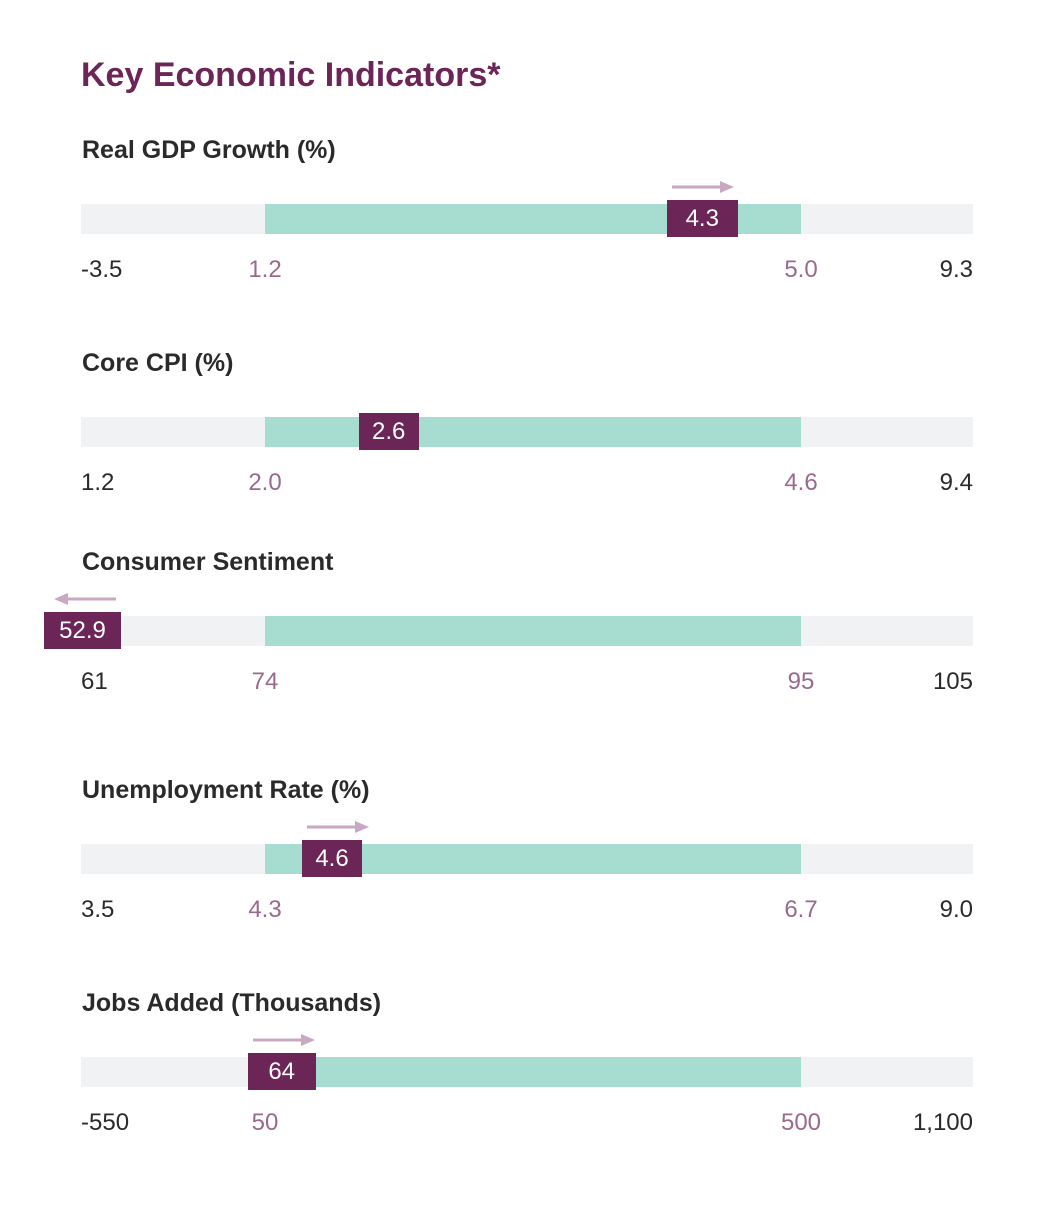 The image size is (1051, 1219). I want to click on band-low-tick: 1.2, so click(265, 269).